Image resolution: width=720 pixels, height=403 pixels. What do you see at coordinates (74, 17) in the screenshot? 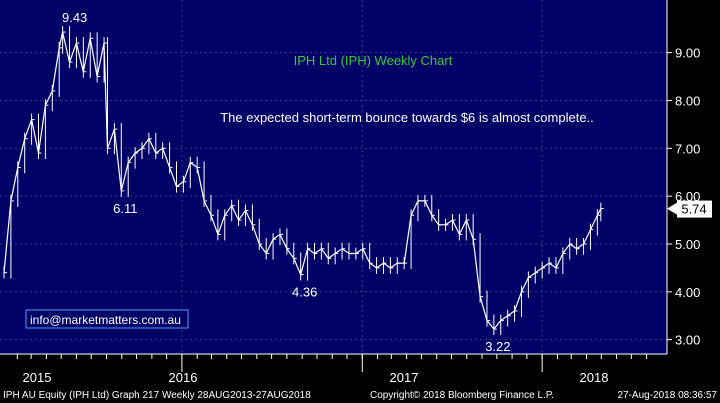
I see `extreme-value-label: 9.43` at bounding box center [74, 17].